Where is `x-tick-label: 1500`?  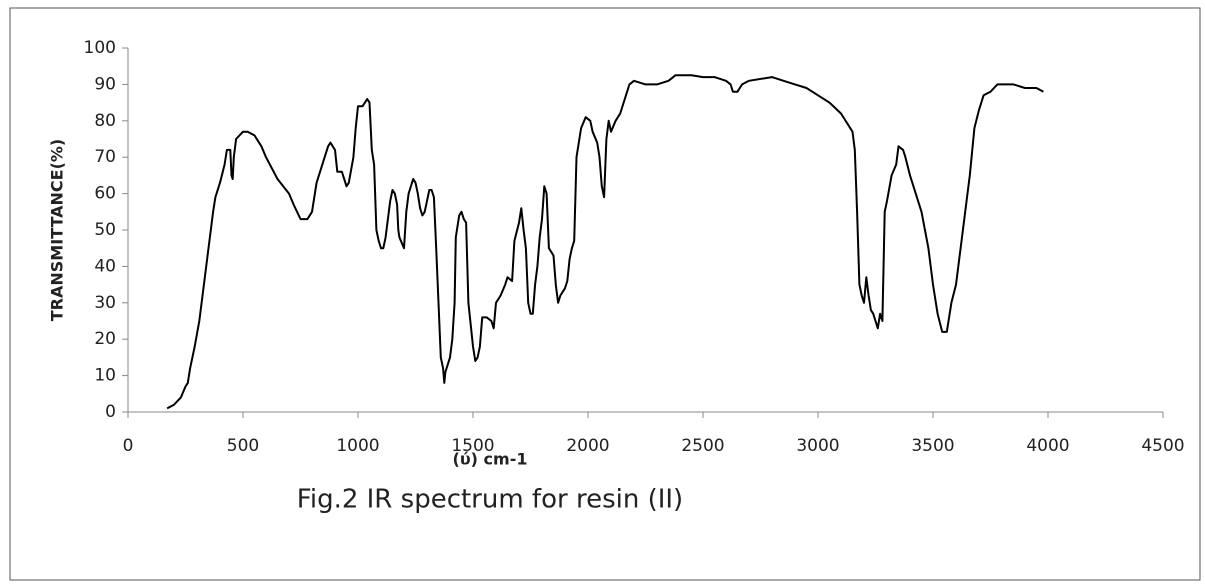 x-tick-label: 1500 is located at coordinates (472, 446).